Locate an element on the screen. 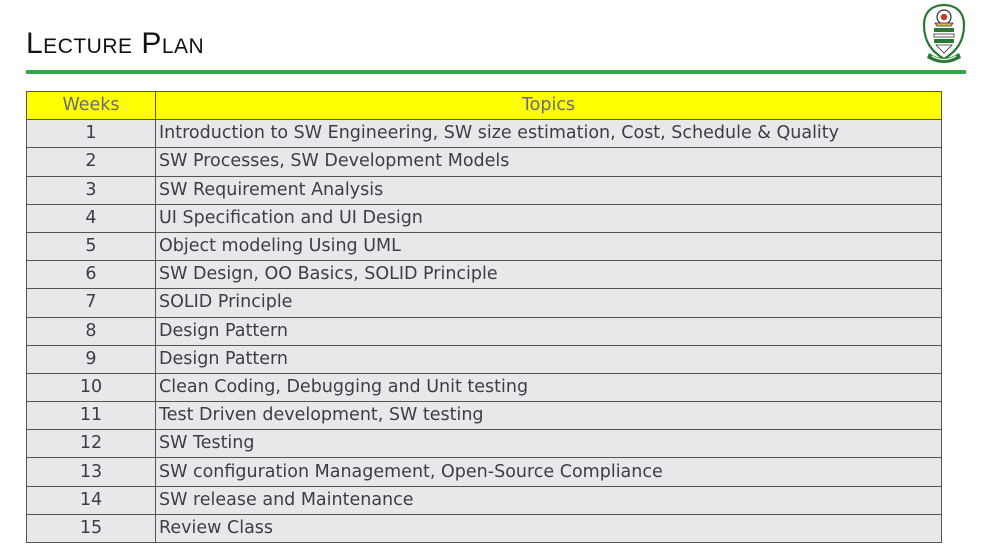  table-row: 9 Design Pattern is located at coordinates (484, 359).